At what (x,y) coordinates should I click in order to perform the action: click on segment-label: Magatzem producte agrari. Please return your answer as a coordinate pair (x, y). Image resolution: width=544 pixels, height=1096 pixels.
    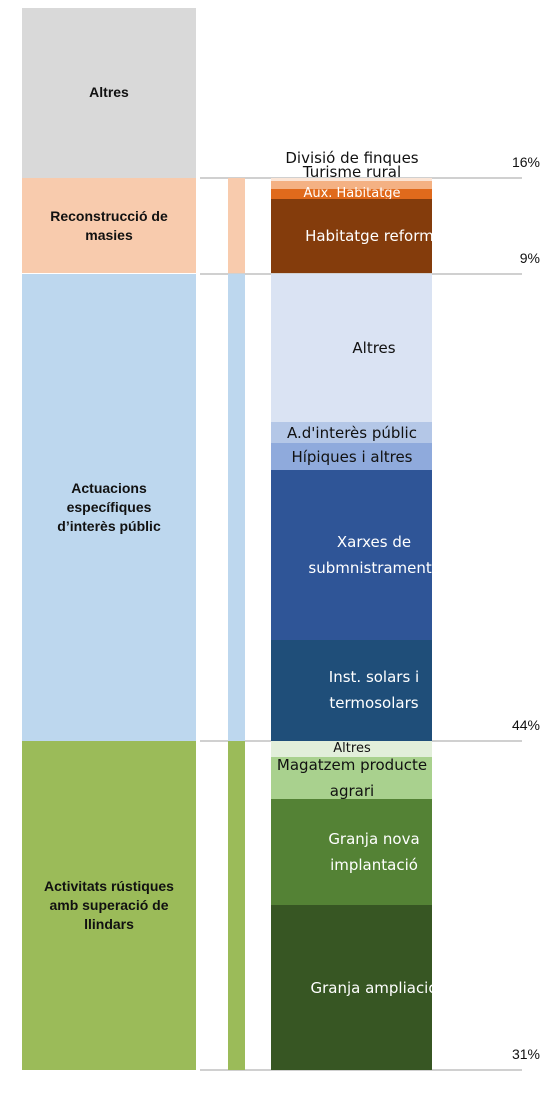
    Looking at the image, I should click on (352, 777).